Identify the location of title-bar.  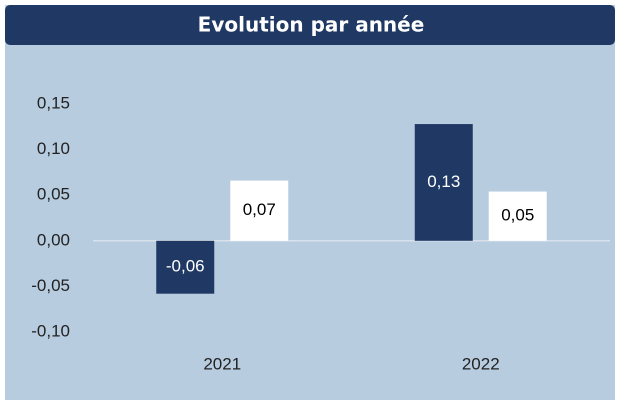
(310, 25).